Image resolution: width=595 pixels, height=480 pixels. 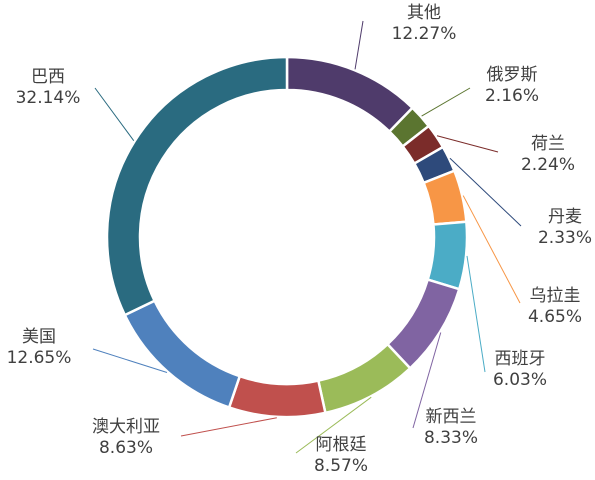 What do you see at coordinates (424, 34) in the screenshot?
I see `slice-label-percent-1: 12.27%` at bounding box center [424, 34].